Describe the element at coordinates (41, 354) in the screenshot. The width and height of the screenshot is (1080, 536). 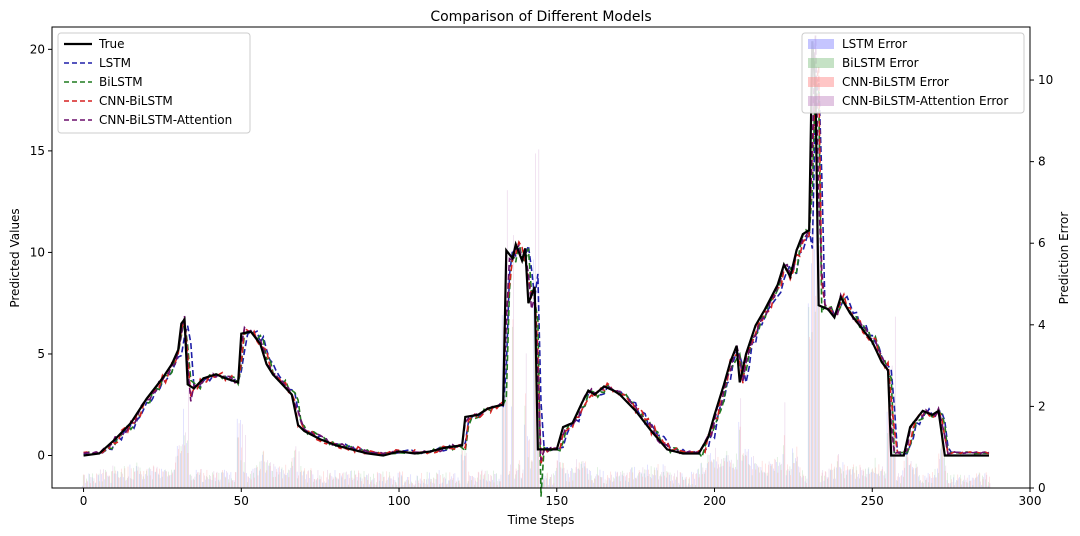
I see `y-tick-label-5: 5` at that location.